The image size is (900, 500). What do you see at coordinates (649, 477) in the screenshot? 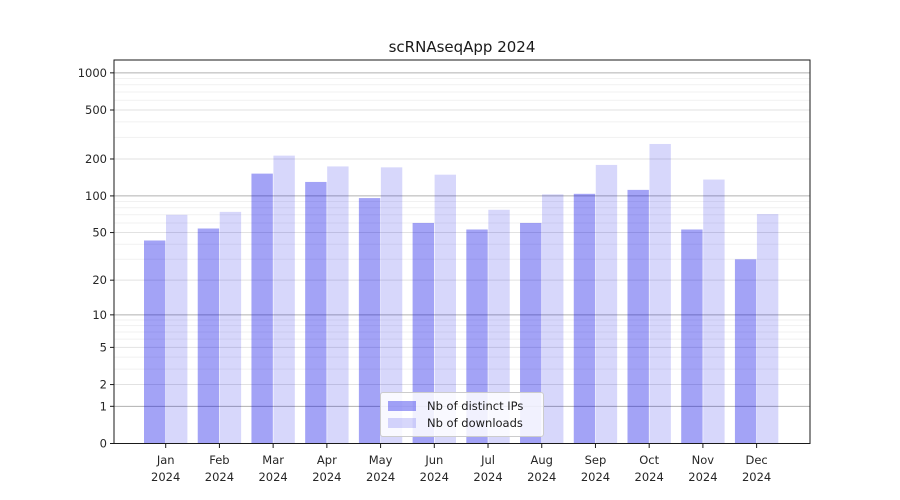
I see `x-tick-label-year-oct: 2024` at bounding box center [649, 477].